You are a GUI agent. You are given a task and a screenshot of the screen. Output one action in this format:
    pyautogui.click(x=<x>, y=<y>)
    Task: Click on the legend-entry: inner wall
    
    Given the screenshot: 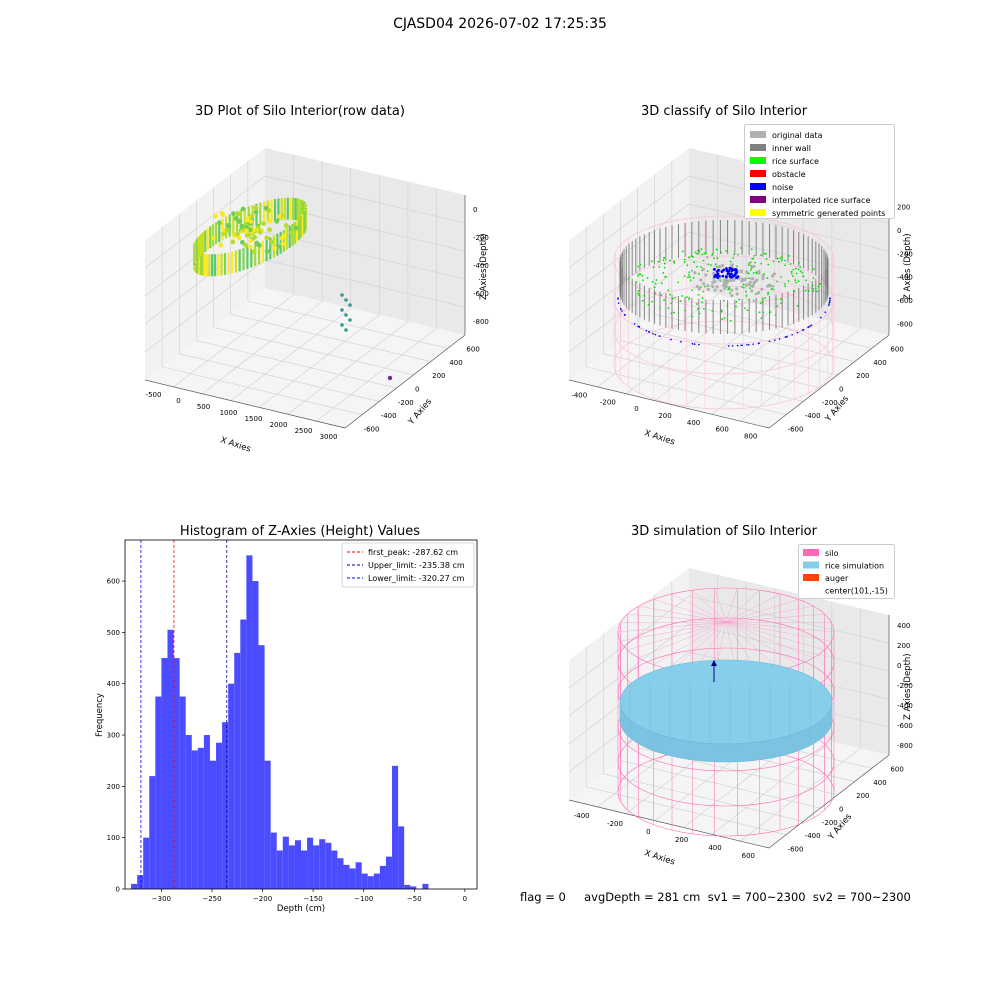 What is the action you would take?
    pyautogui.click(x=791, y=148)
    